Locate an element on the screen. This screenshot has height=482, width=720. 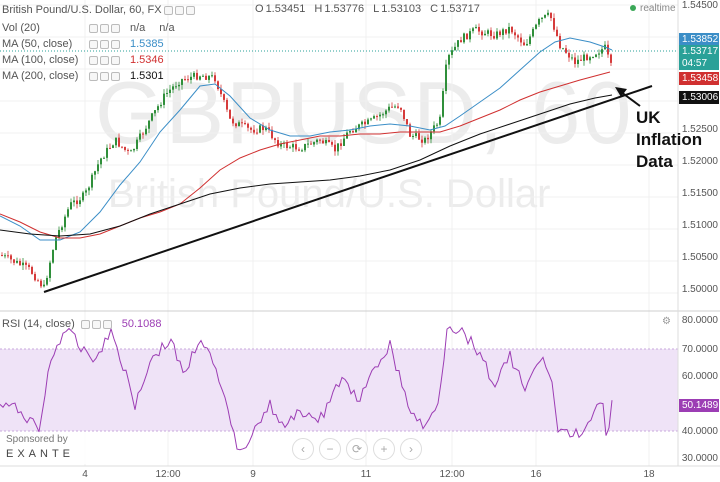
chart-title: British Pound/U.S. Dollar, 60, FX is located at coordinates (82, 10).